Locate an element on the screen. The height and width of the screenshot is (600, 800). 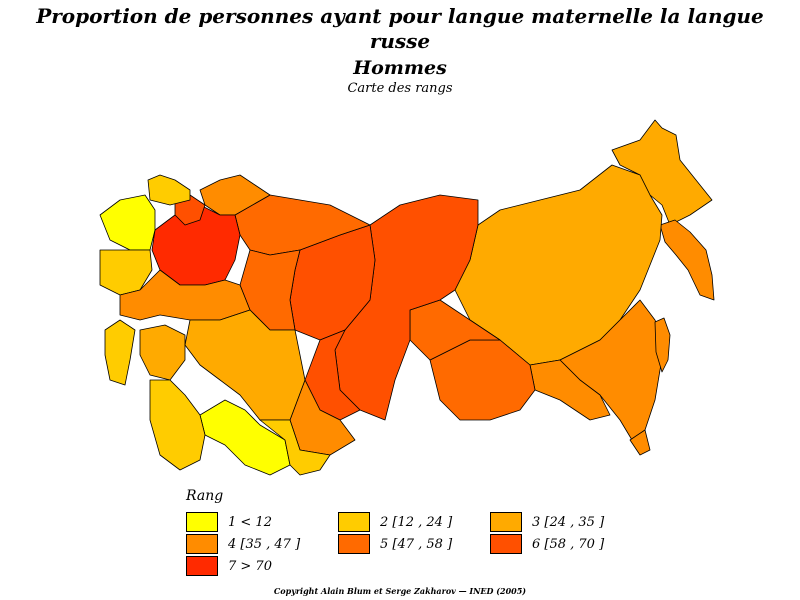
legend-label: 2 [12 , 24 ] is located at coordinates (416, 522).